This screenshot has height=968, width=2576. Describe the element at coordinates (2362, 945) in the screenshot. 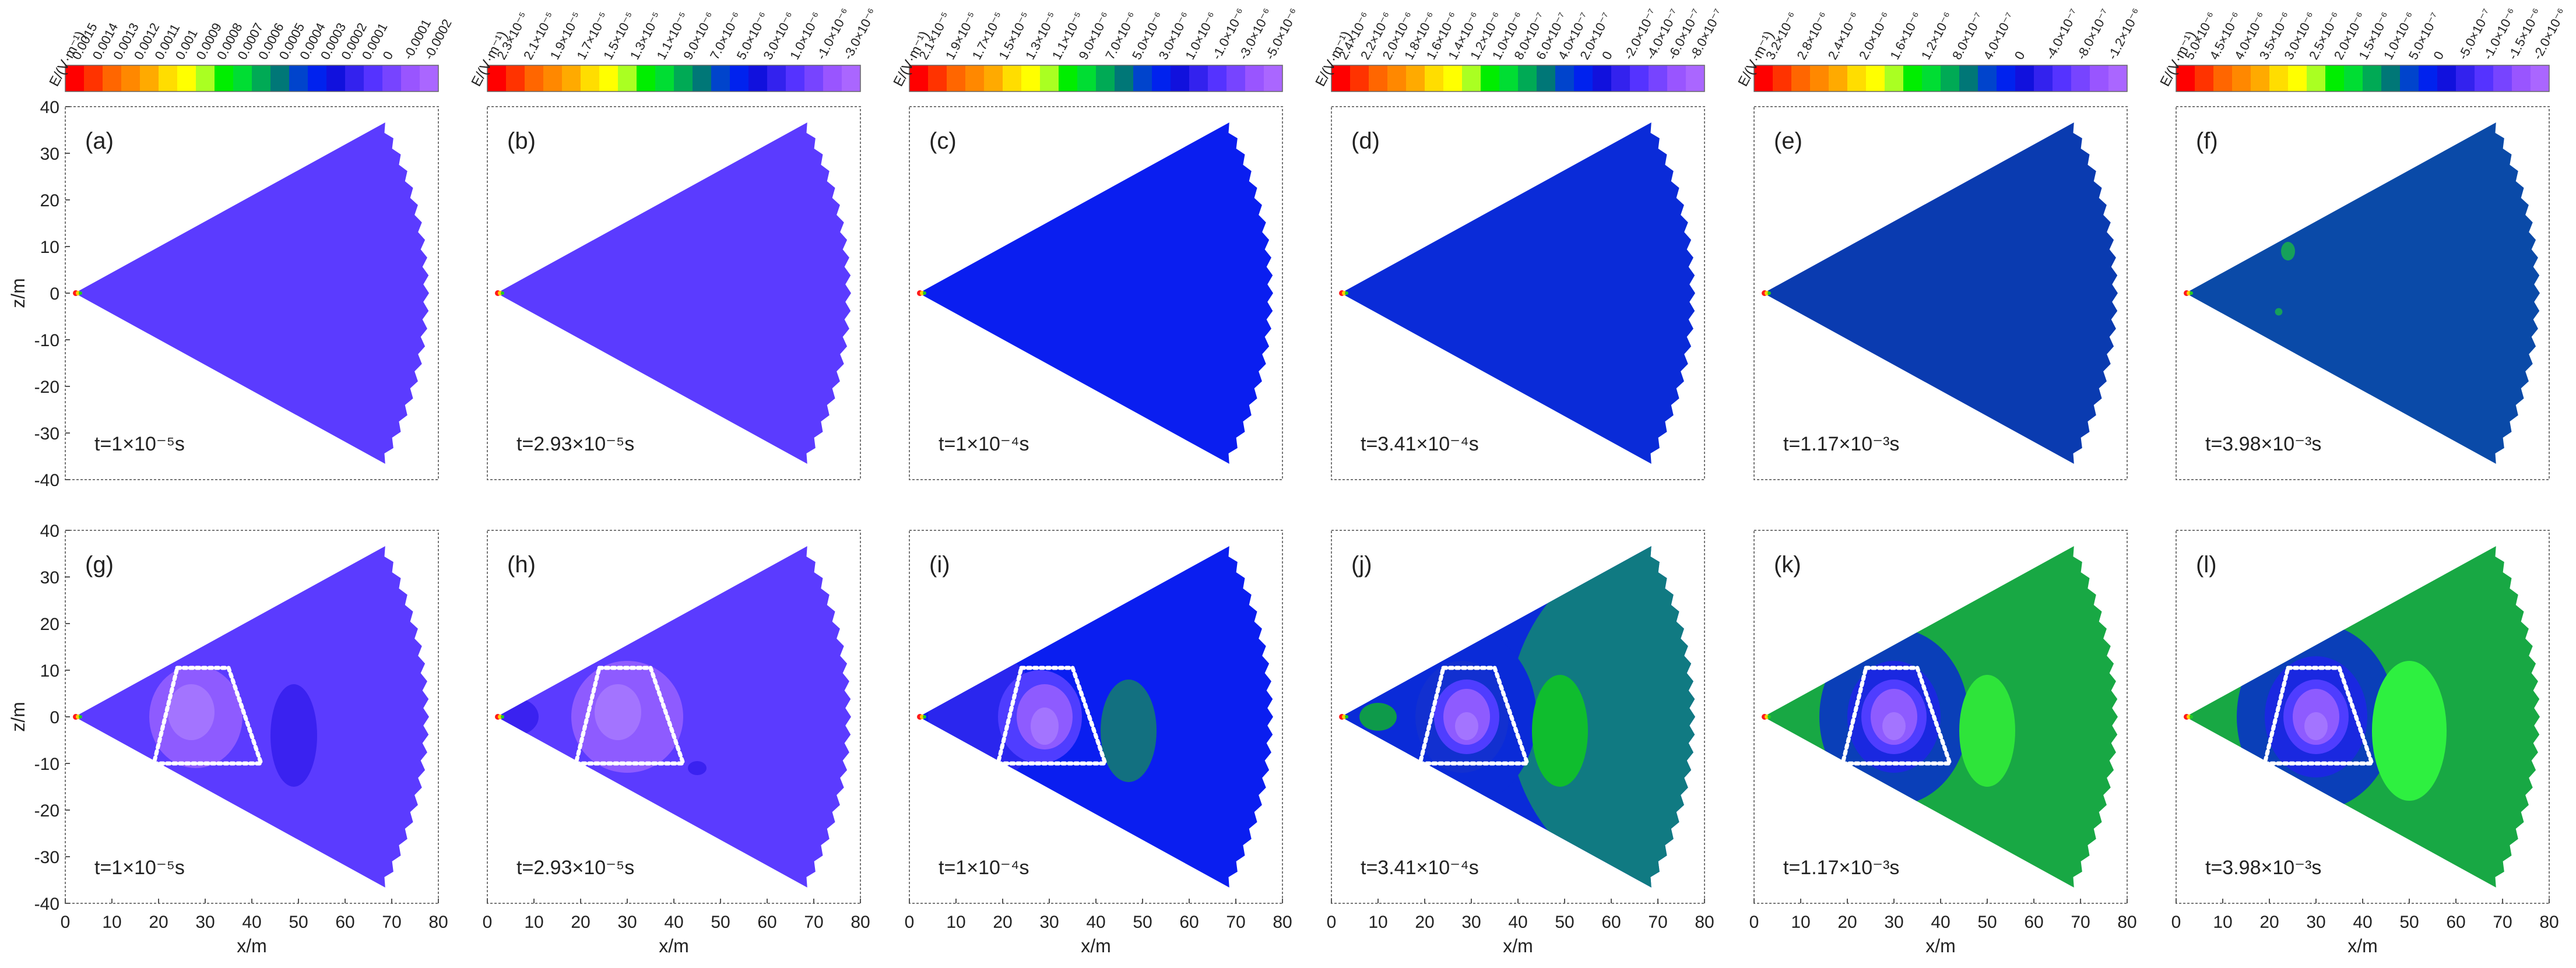

I see `x-axis-label: x/m` at that location.